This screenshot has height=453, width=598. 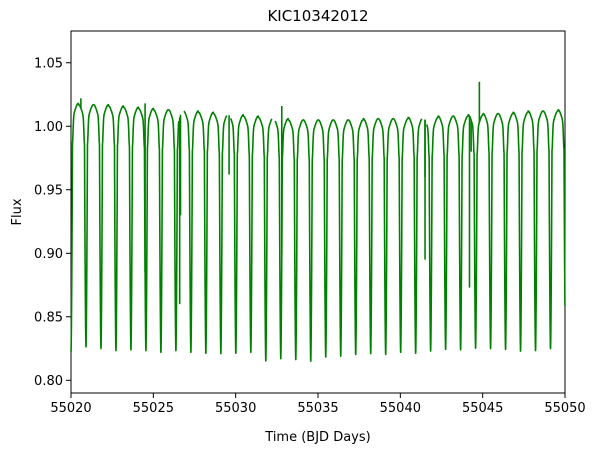 I want to click on x-axis: 55020 55025 55030 55035 55040 55045 55050, so click(x=318, y=404).